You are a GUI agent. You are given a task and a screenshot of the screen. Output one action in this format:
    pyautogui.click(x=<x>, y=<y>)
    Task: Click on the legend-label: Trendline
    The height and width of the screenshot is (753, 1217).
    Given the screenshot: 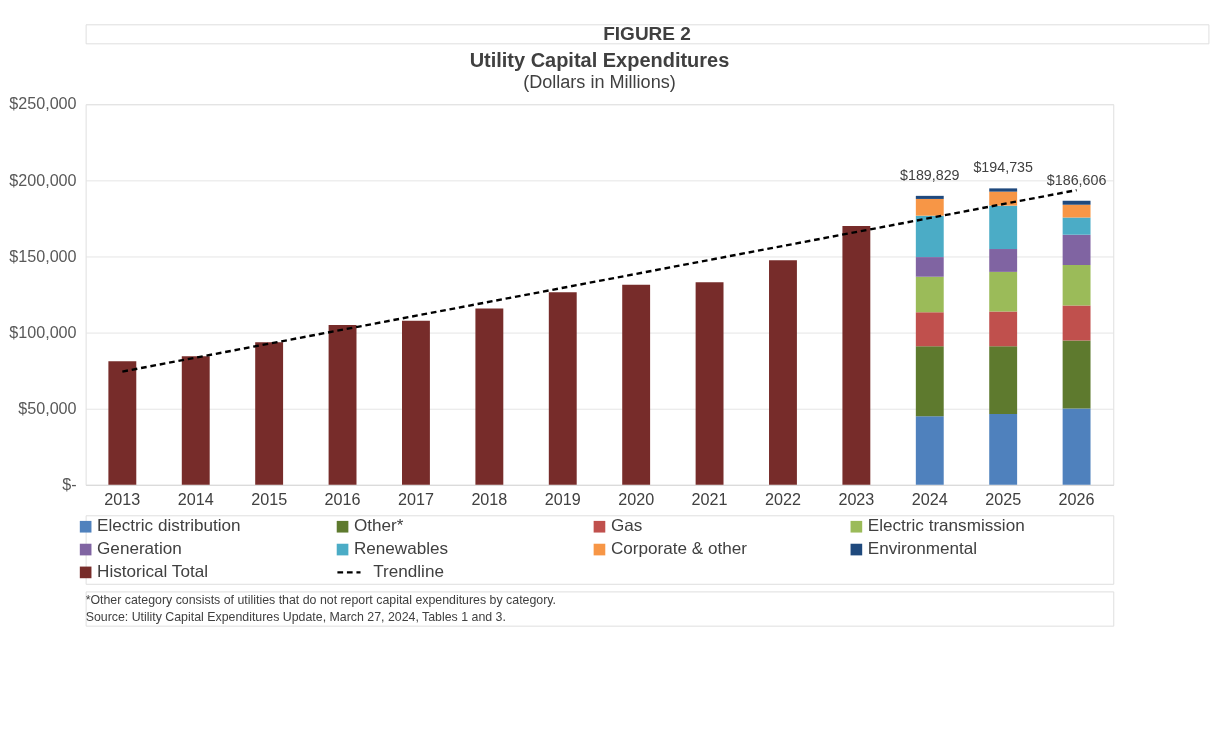 What is the action you would take?
    pyautogui.click(x=408, y=572)
    